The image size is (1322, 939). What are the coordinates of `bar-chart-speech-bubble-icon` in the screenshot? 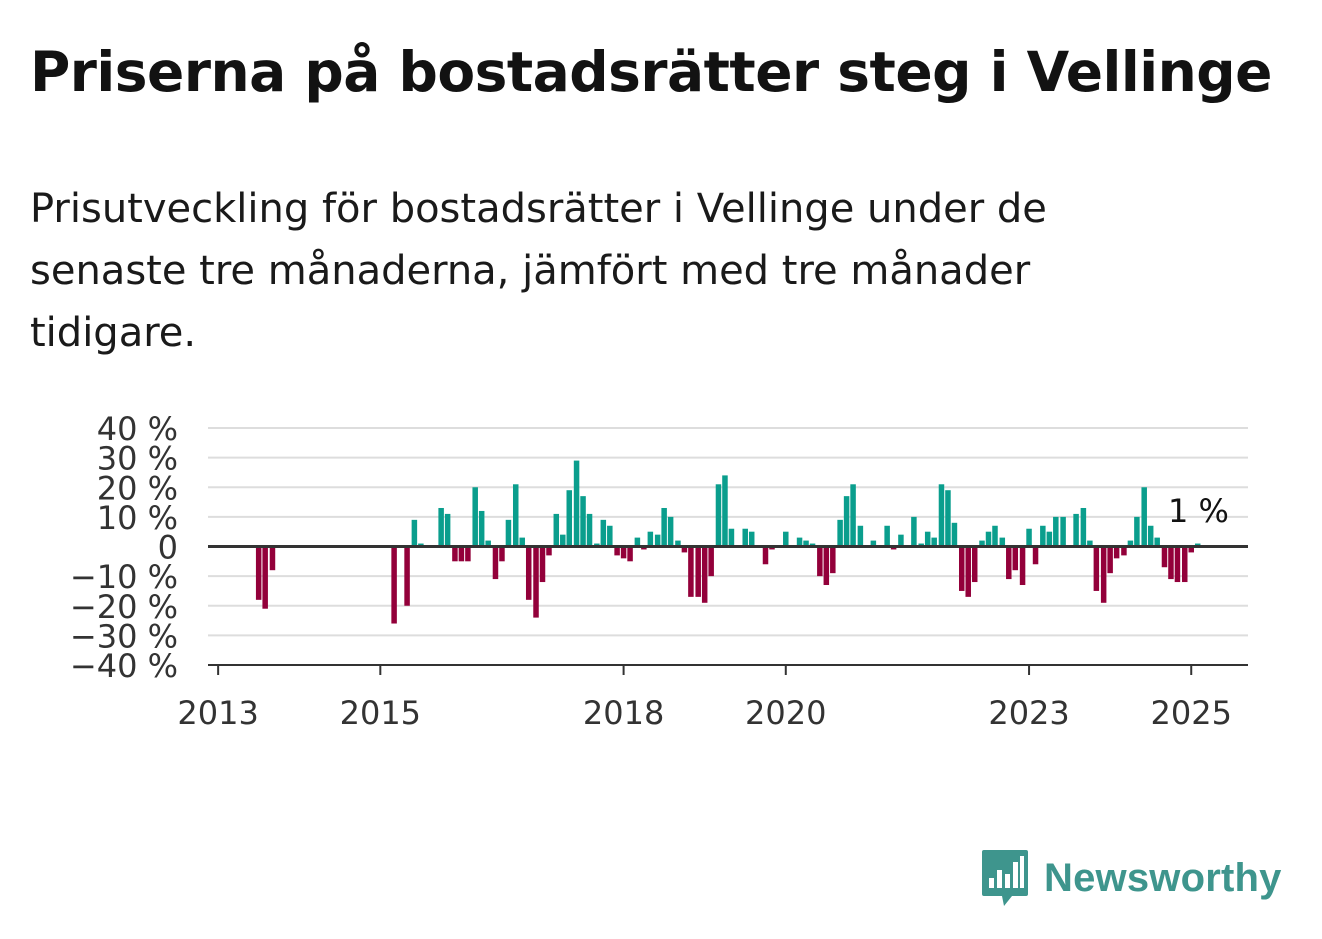 It's located at (1005, 878).